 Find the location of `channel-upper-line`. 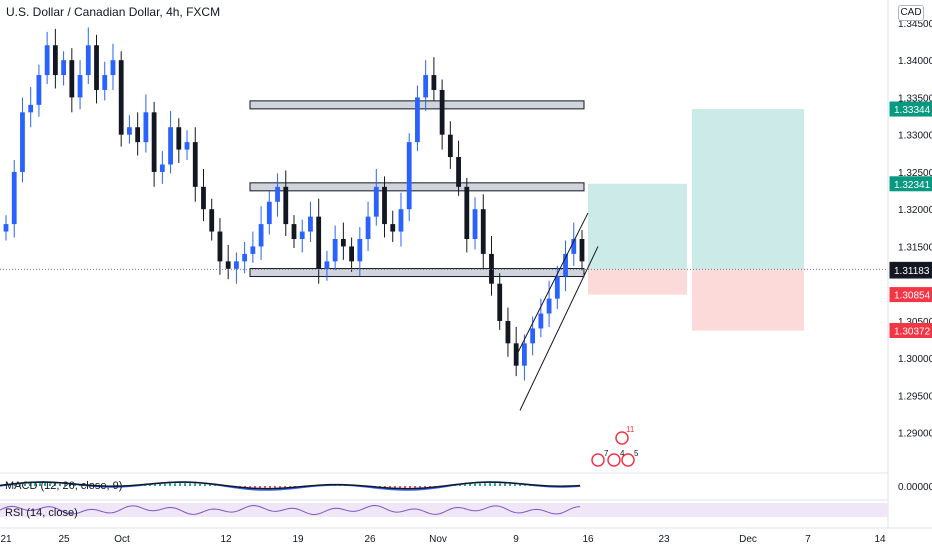

channel-upper-line is located at coordinates (551, 285).